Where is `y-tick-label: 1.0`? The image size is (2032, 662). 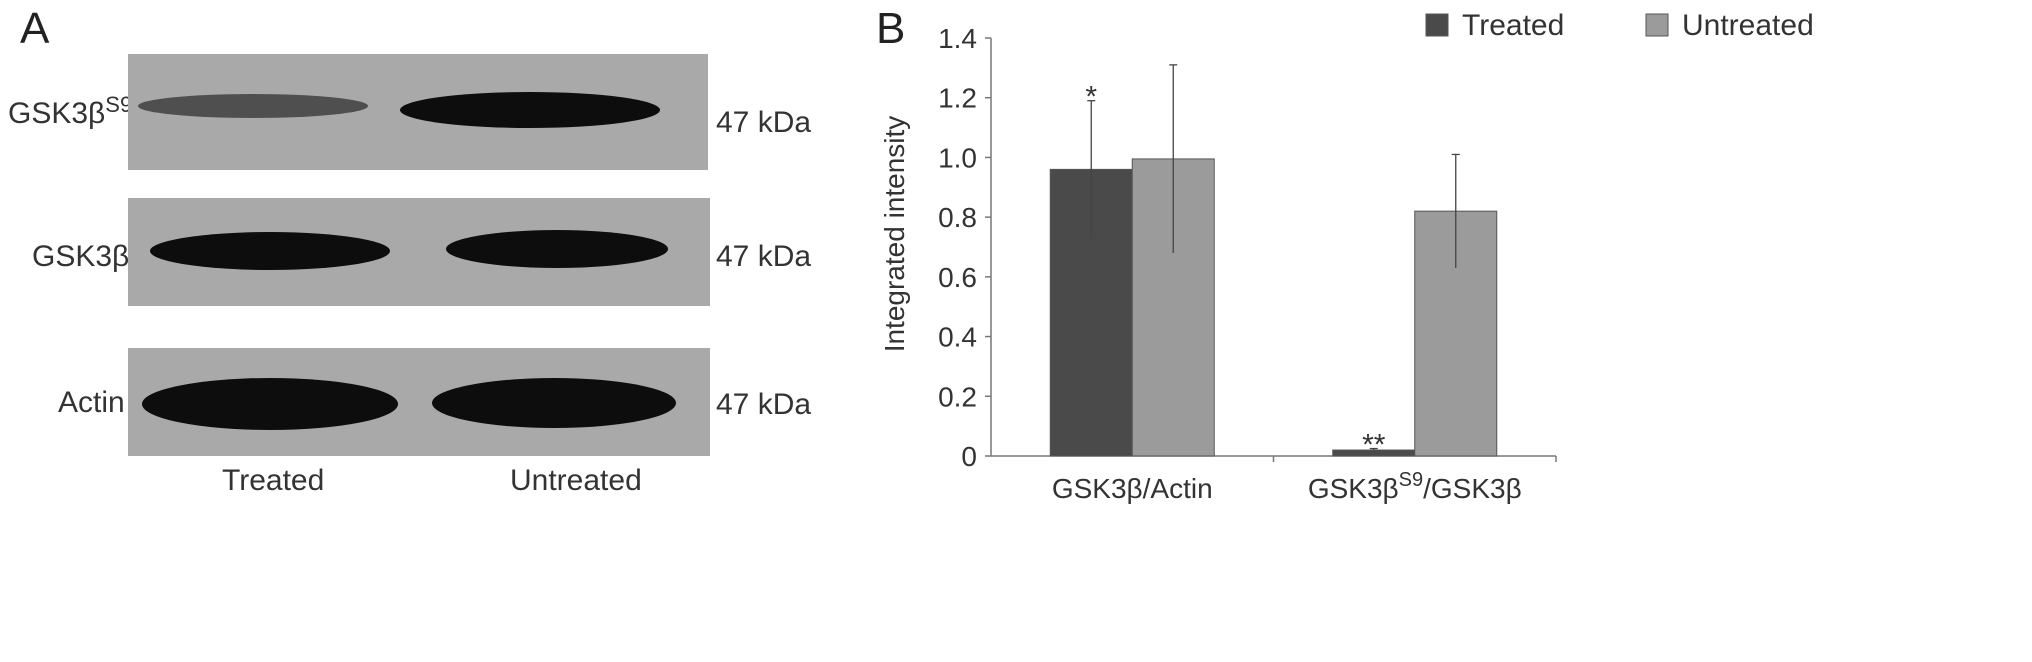
y-tick-label: 1.0 is located at coordinates (957, 157).